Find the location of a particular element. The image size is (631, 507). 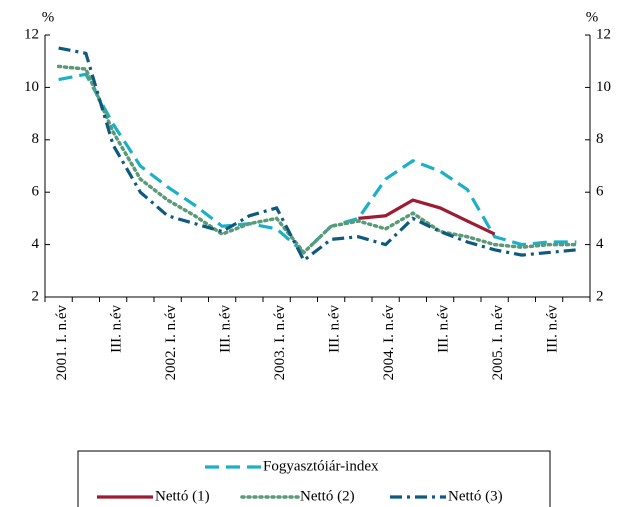

y-tick-label: 8 is located at coordinates (36, 139).